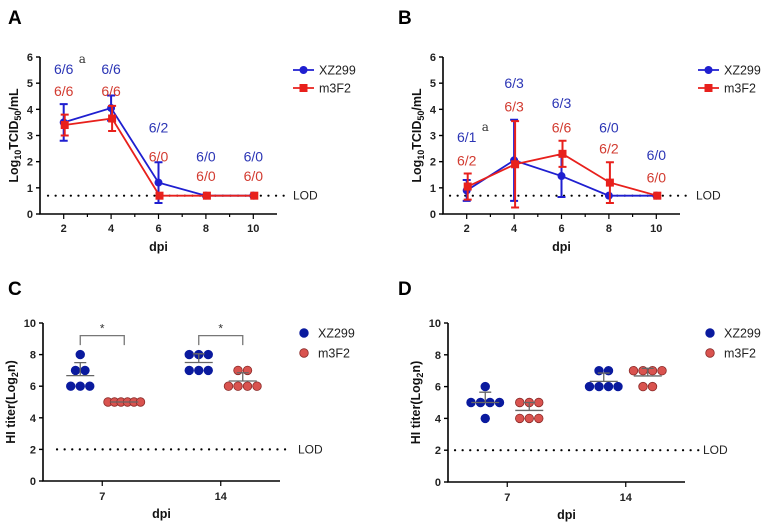 This screenshot has width=769, height=524. What do you see at coordinates (514, 229) in the screenshot?
I see `x-tick-label: 4` at bounding box center [514, 229].